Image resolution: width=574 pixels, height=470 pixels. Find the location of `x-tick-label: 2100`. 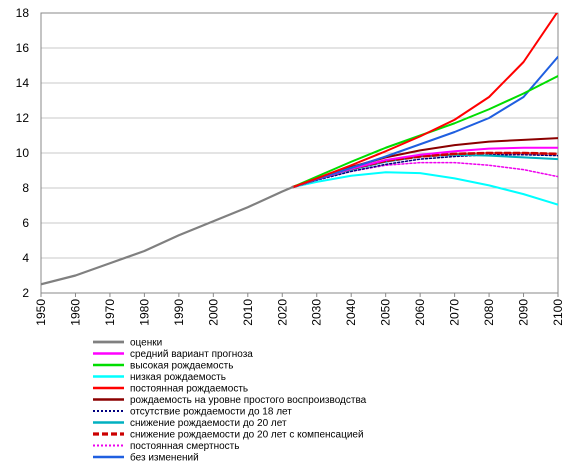

x-tick-label: 2100 is located at coordinates (558, 312).